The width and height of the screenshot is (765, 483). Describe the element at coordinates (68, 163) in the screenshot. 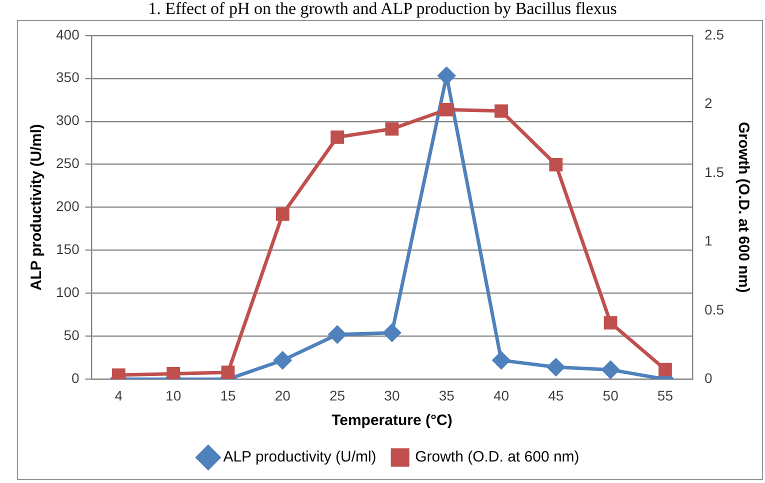

I see `y-tick-label: 250` at that location.